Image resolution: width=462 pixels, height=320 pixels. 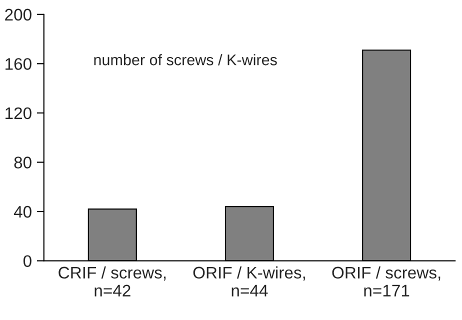 What do you see at coordinates (249, 281) in the screenshot?
I see `x-tick-label: ORIF / K-wires, n=44` at bounding box center [249, 281].